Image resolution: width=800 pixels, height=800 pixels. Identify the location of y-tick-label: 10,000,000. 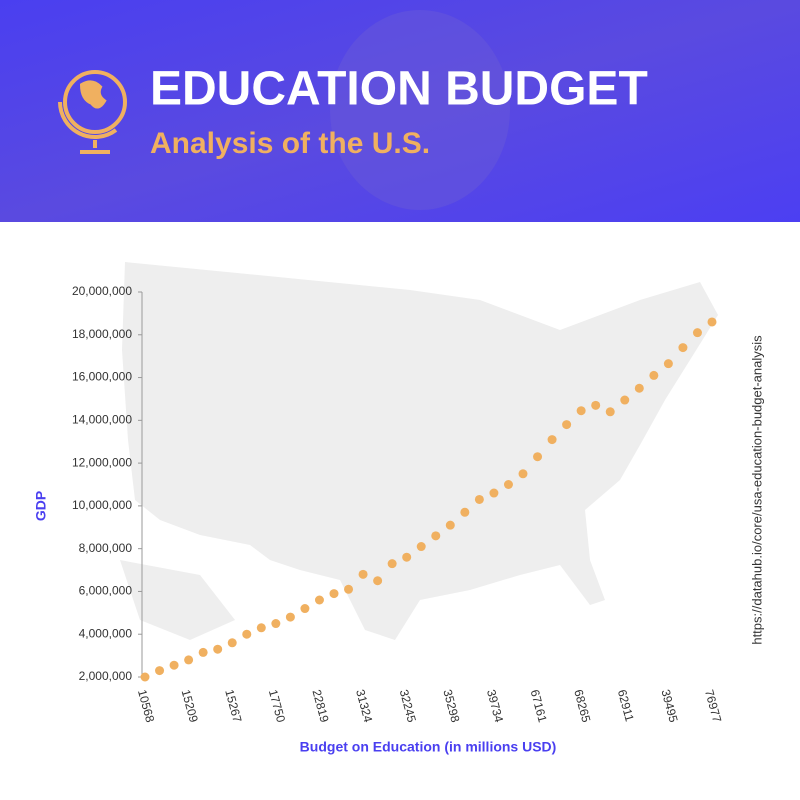
(102, 505).